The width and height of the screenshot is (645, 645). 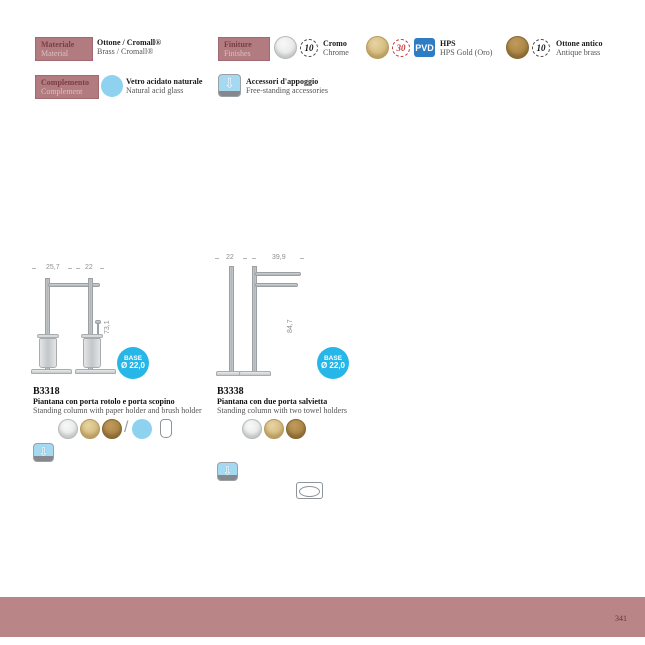 I want to click on hps-name-en: HPS Gold (Oro), so click(x=466, y=52).